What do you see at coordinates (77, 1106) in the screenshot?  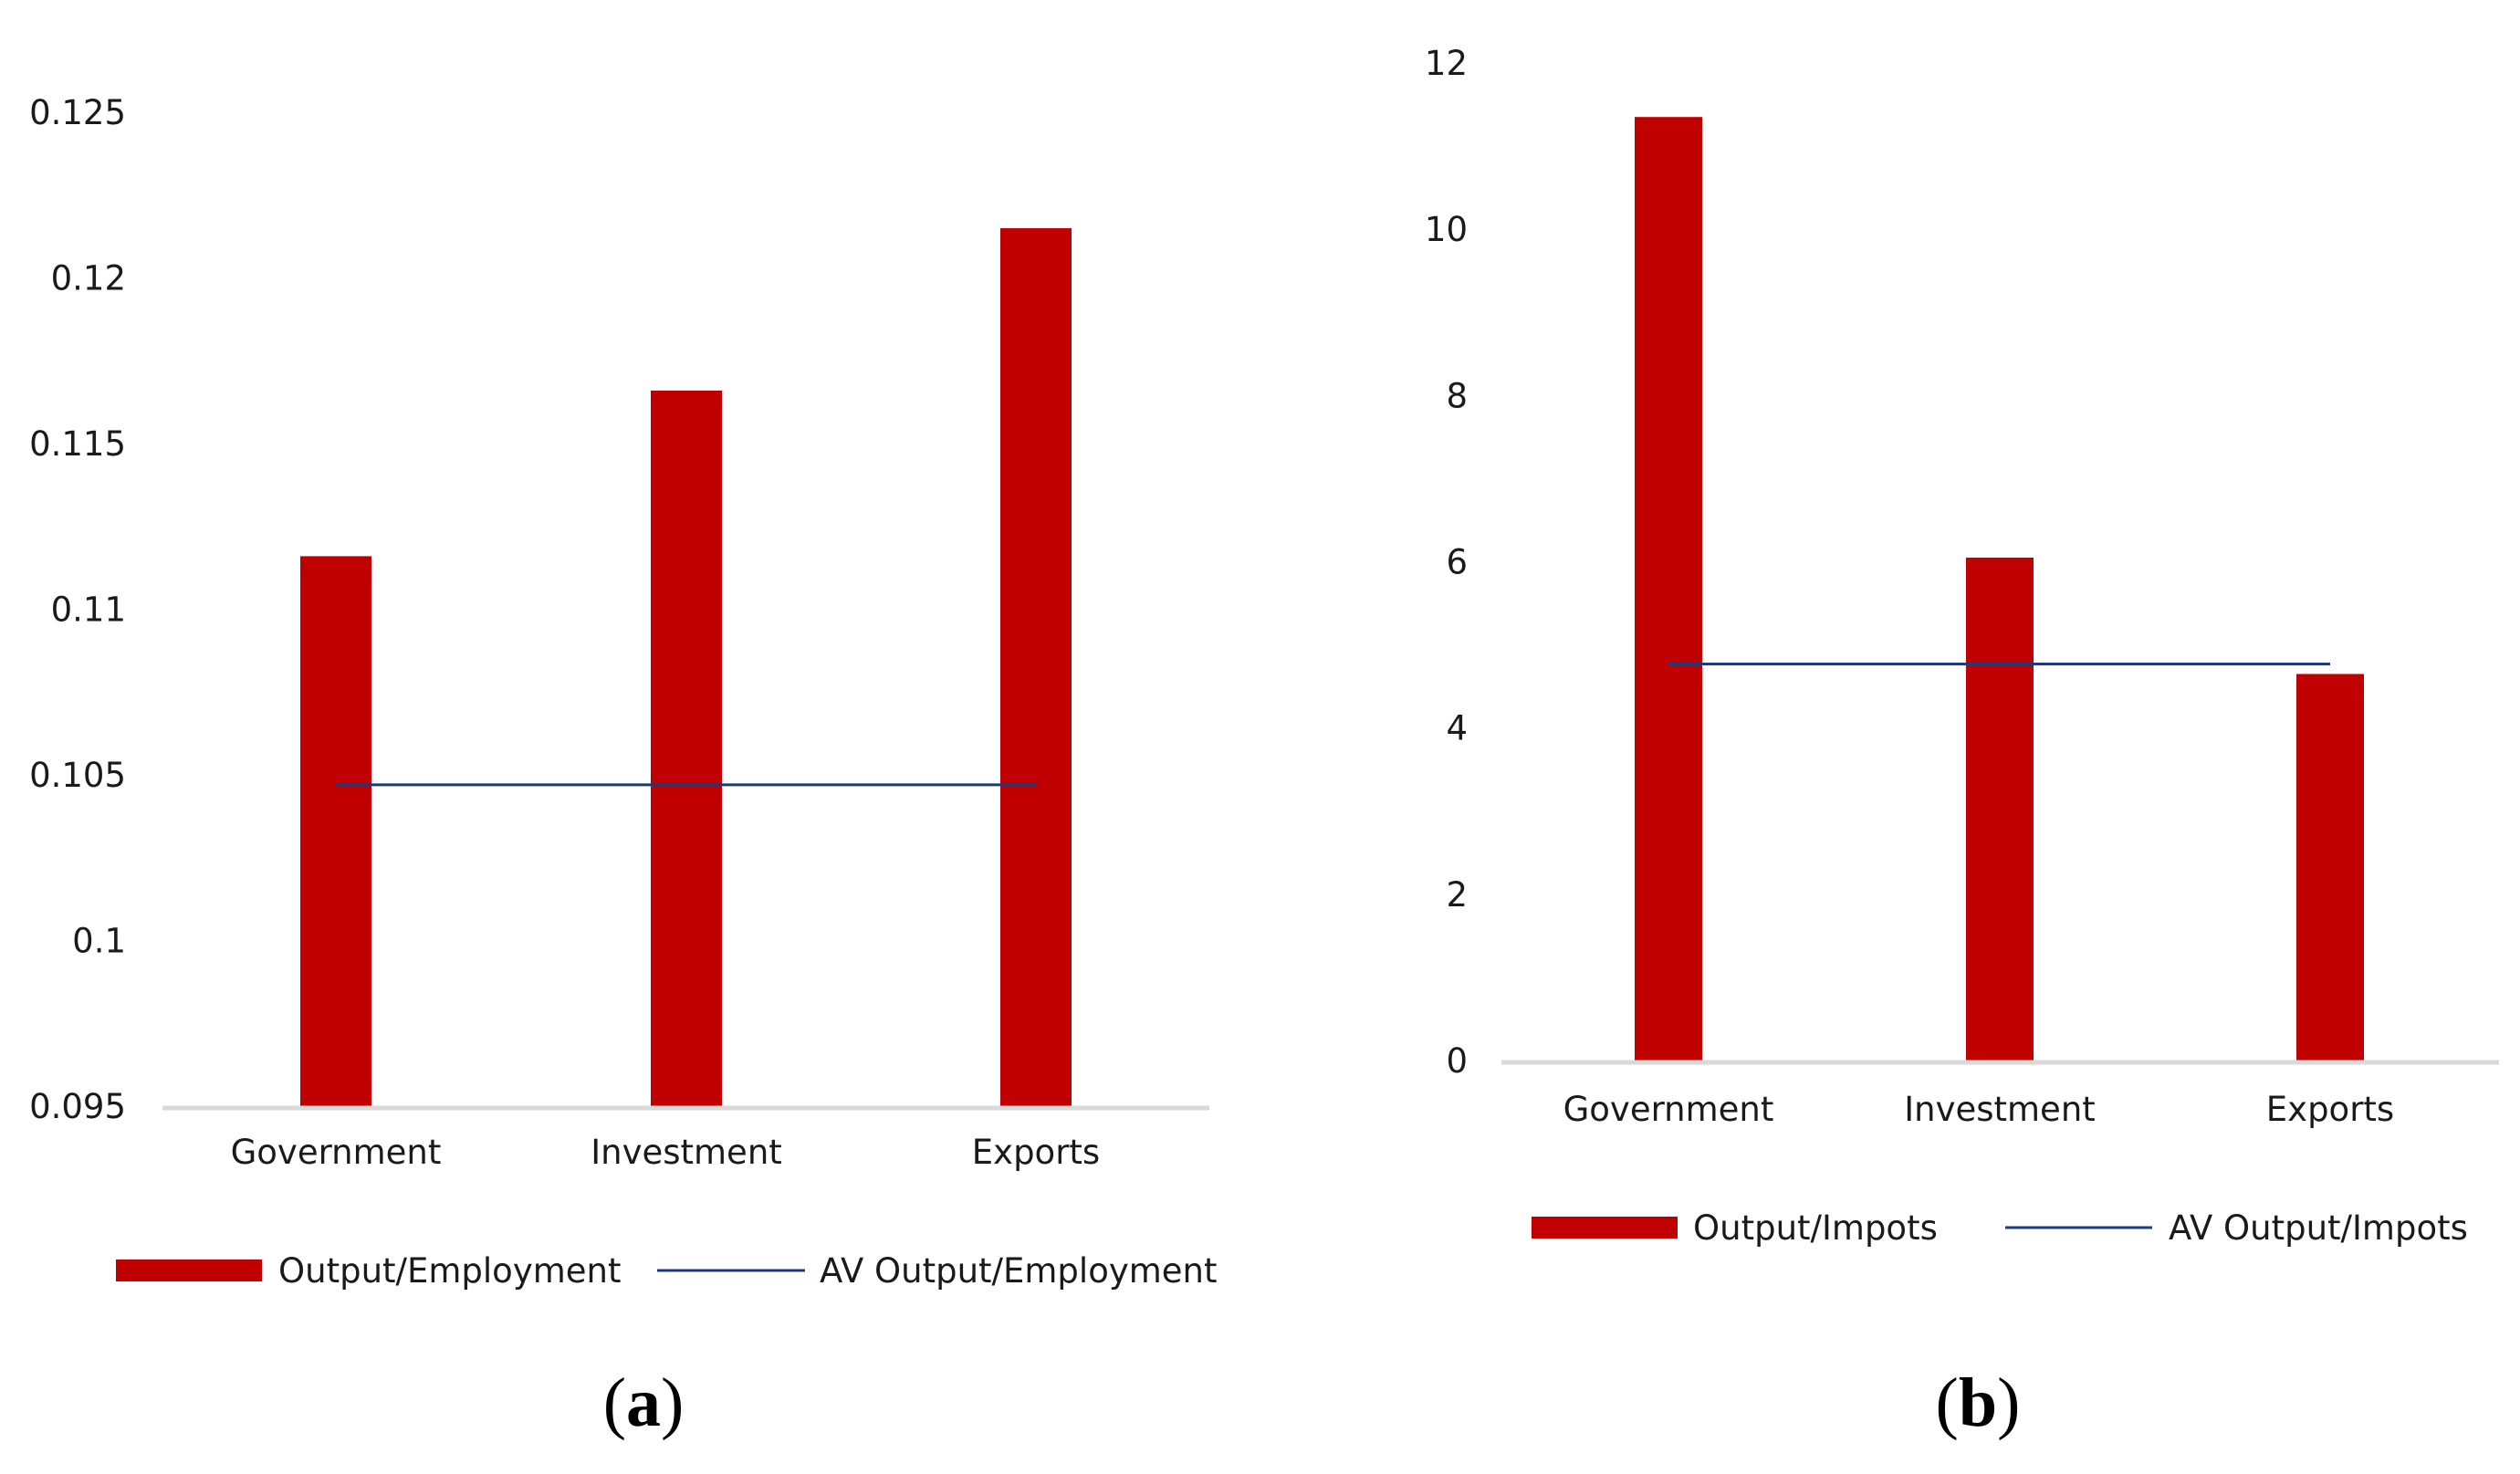 I see `y-tick-label: 0.095` at bounding box center [77, 1106].